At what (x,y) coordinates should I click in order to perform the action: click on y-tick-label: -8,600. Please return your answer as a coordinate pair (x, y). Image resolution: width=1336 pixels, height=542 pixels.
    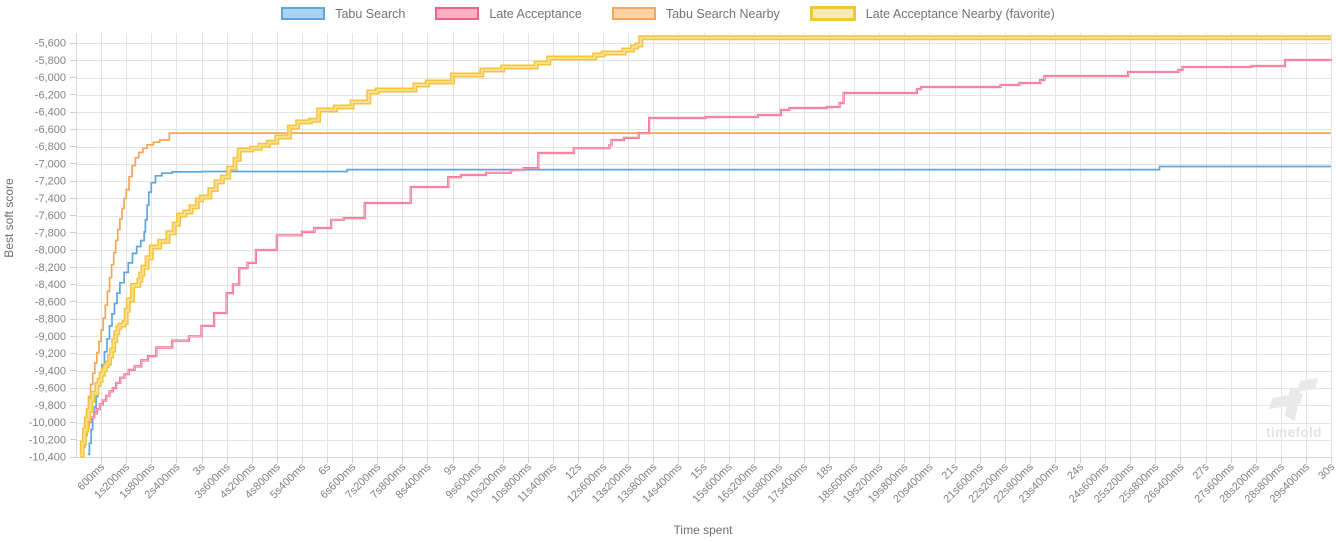
    Looking at the image, I should click on (50, 302).